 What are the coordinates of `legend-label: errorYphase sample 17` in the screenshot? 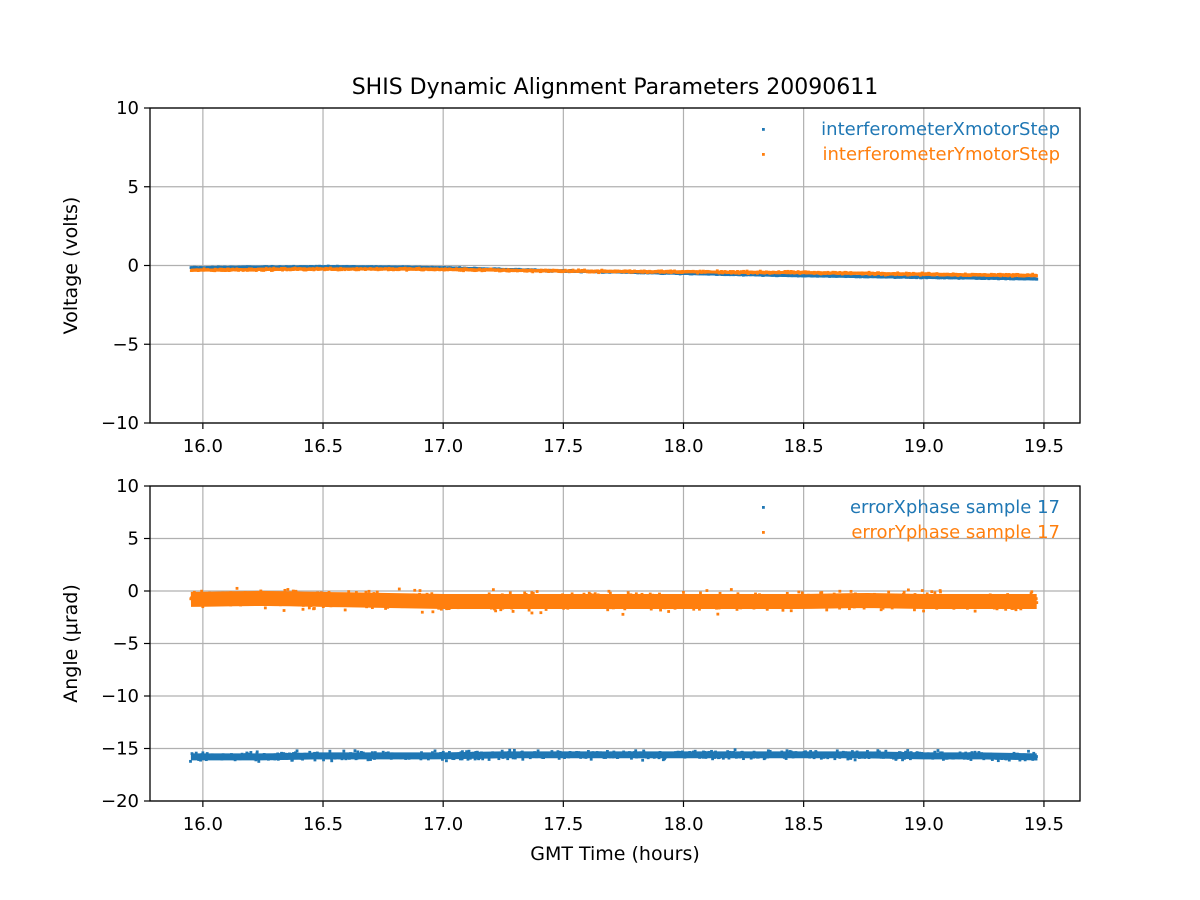 It's located at (955, 532).